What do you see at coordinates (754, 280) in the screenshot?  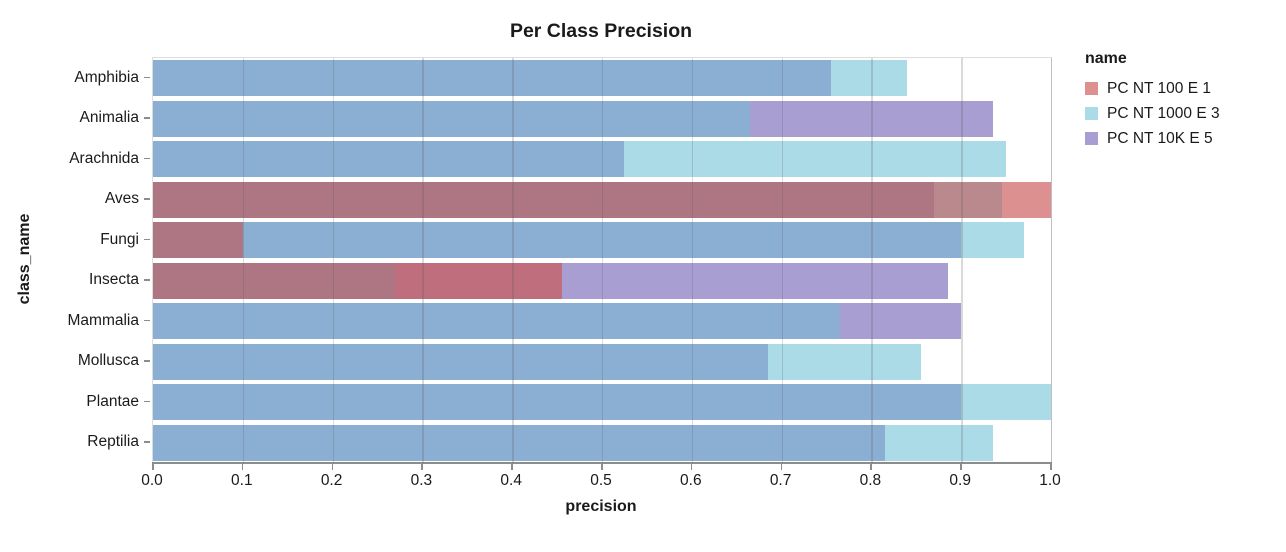 I see `bar-segment-insecta-s10k` at bounding box center [754, 280].